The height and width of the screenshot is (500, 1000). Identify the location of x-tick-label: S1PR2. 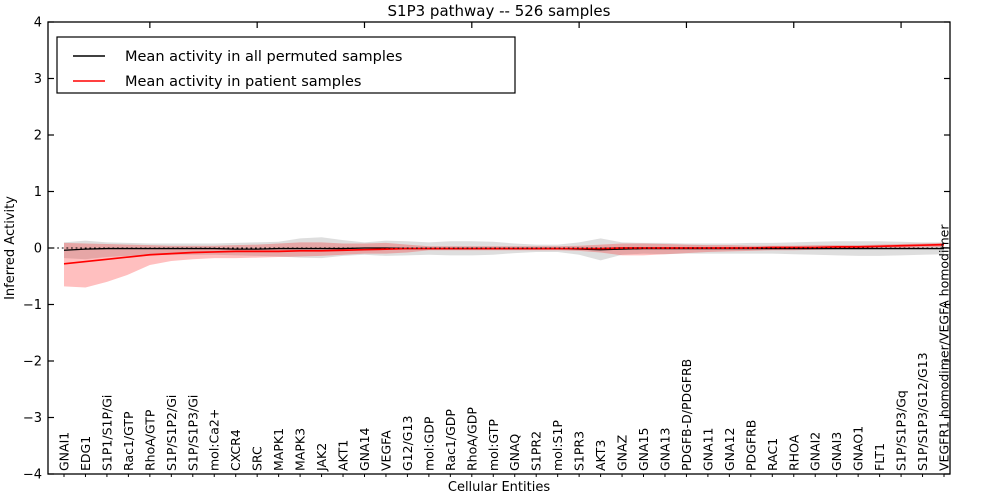
(536, 451).